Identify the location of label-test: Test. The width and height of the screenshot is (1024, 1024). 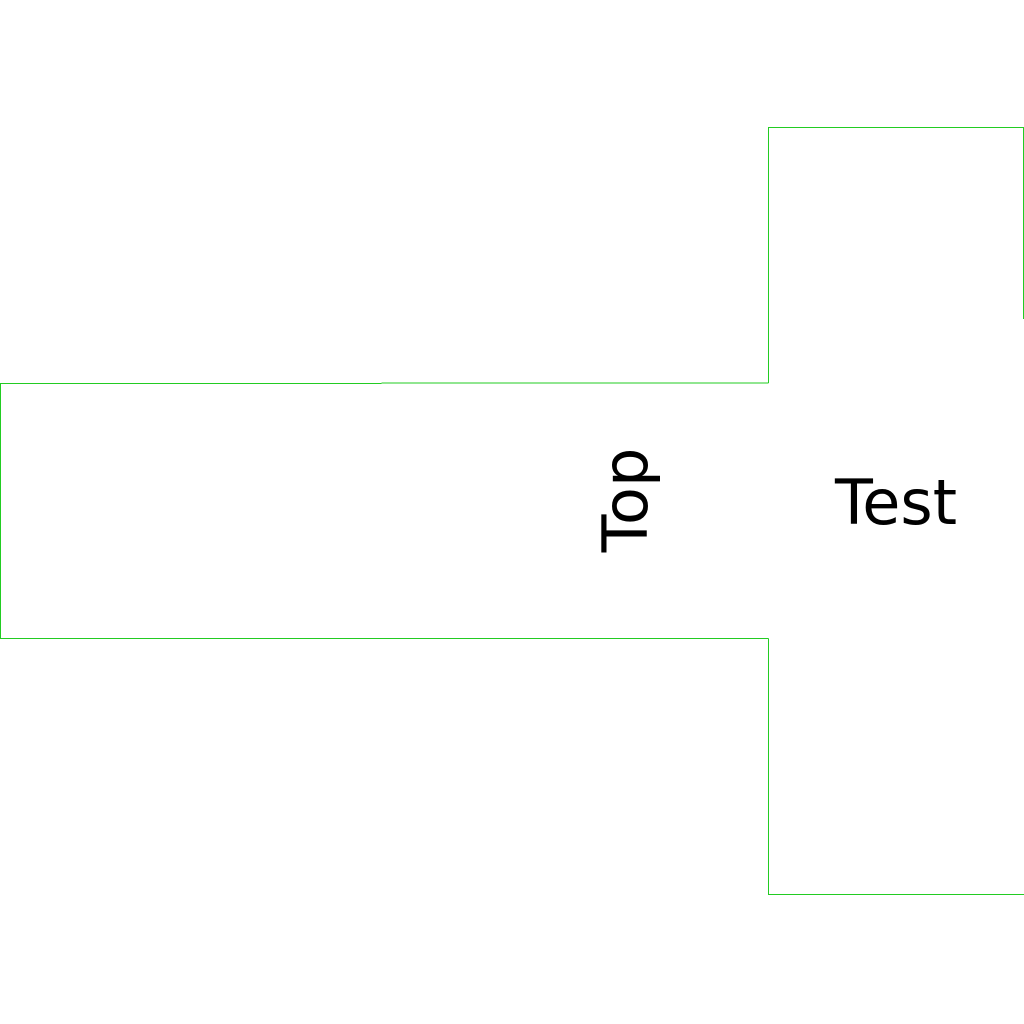
(895, 502).